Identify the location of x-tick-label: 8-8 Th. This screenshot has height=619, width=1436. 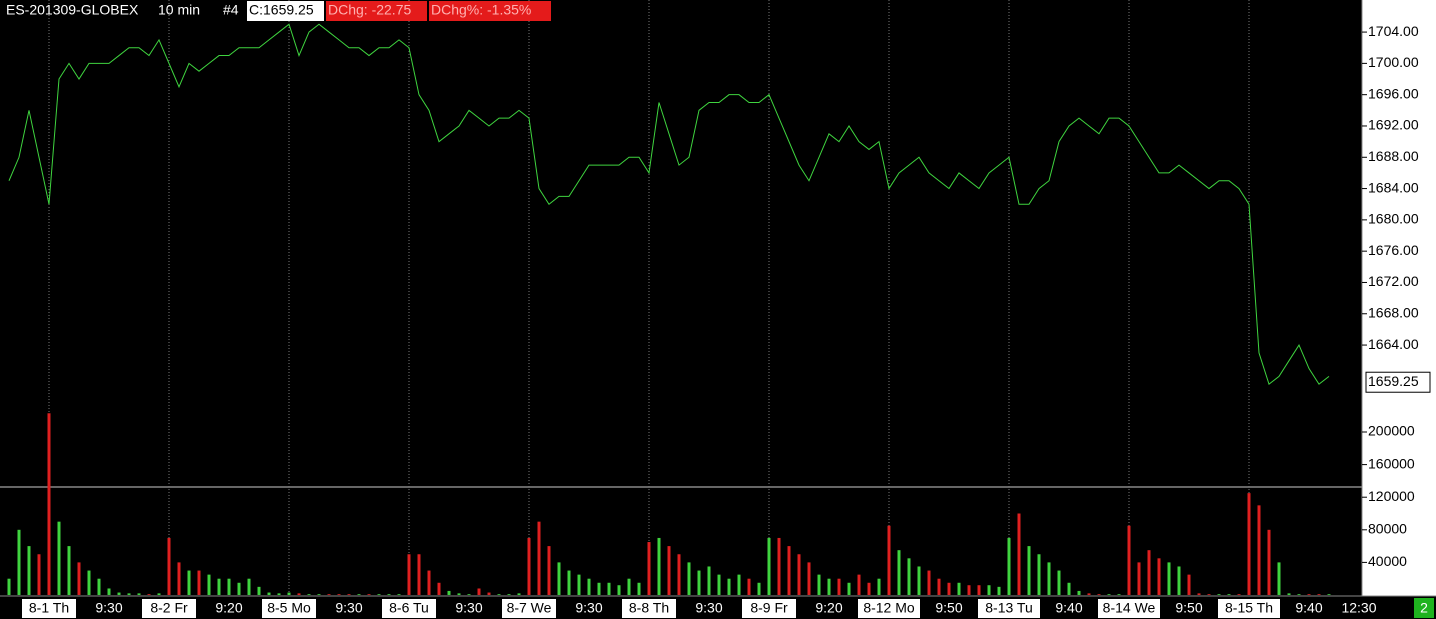
(649, 608).